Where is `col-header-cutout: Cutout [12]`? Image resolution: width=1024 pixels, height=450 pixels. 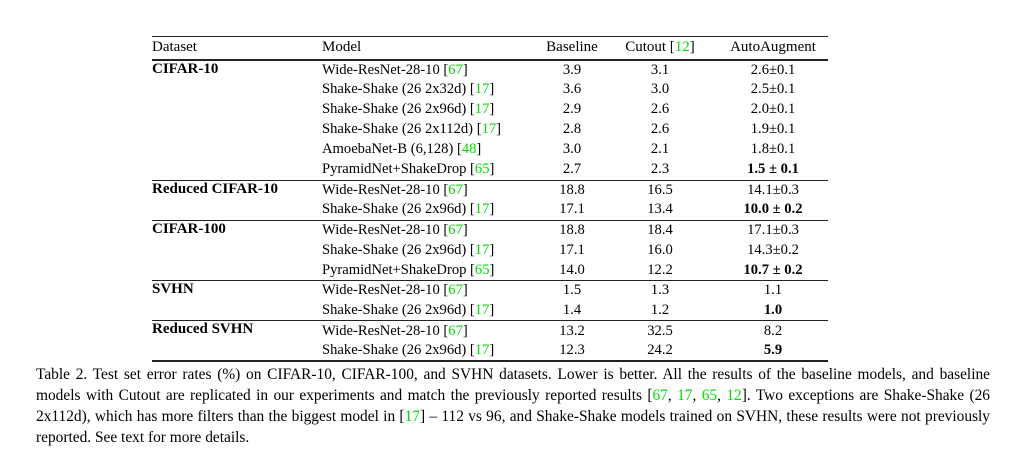
col-header-cutout: Cutout [12] is located at coordinates (660, 48).